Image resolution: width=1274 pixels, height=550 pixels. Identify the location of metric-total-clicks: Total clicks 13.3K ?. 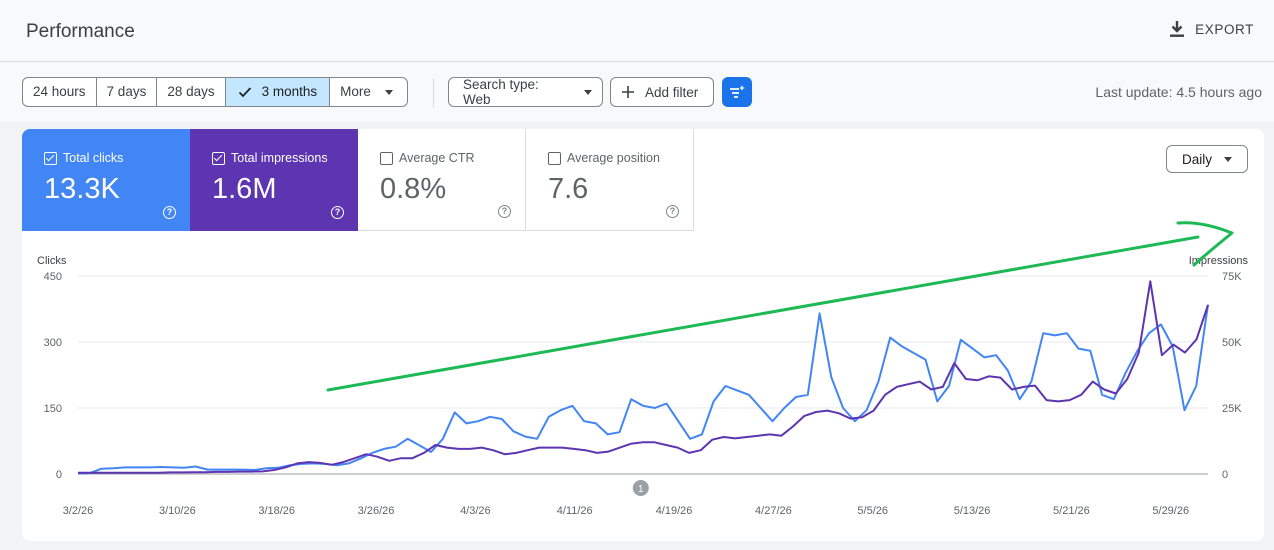
(106, 180).